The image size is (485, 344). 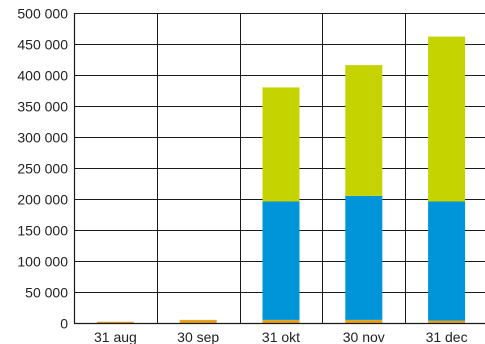 I want to click on x-tick-label: 31 okt, so click(x=281, y=336).